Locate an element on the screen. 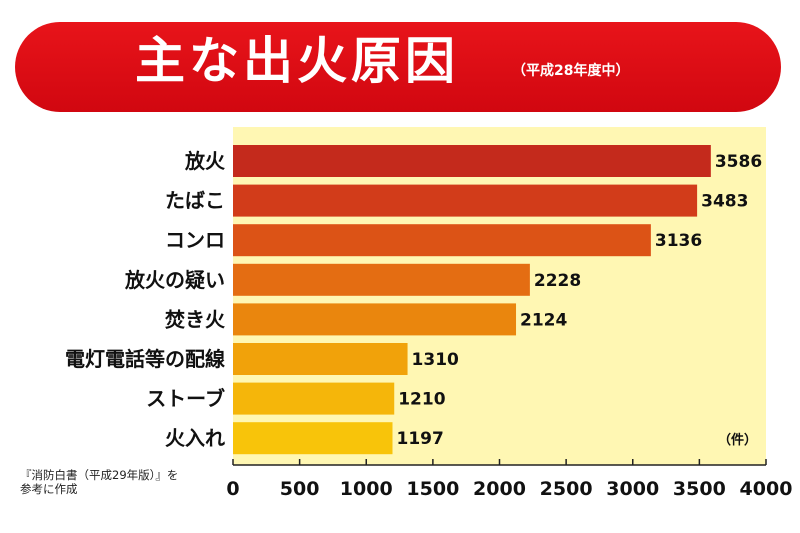  x-tick-label: 1000 is located at coordinates (366, 489).